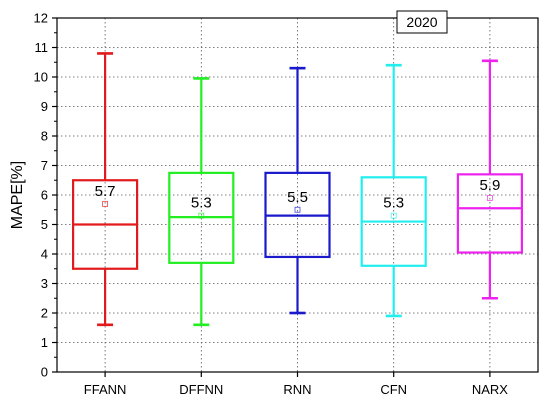  I want to click on box-narx, so click(489, 179).